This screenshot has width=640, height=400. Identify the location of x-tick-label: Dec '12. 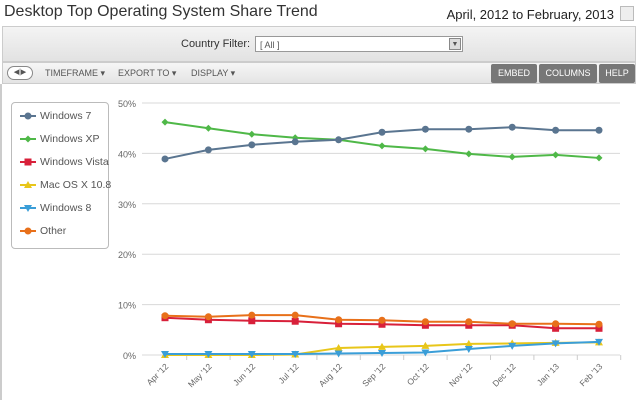
(503, 374).